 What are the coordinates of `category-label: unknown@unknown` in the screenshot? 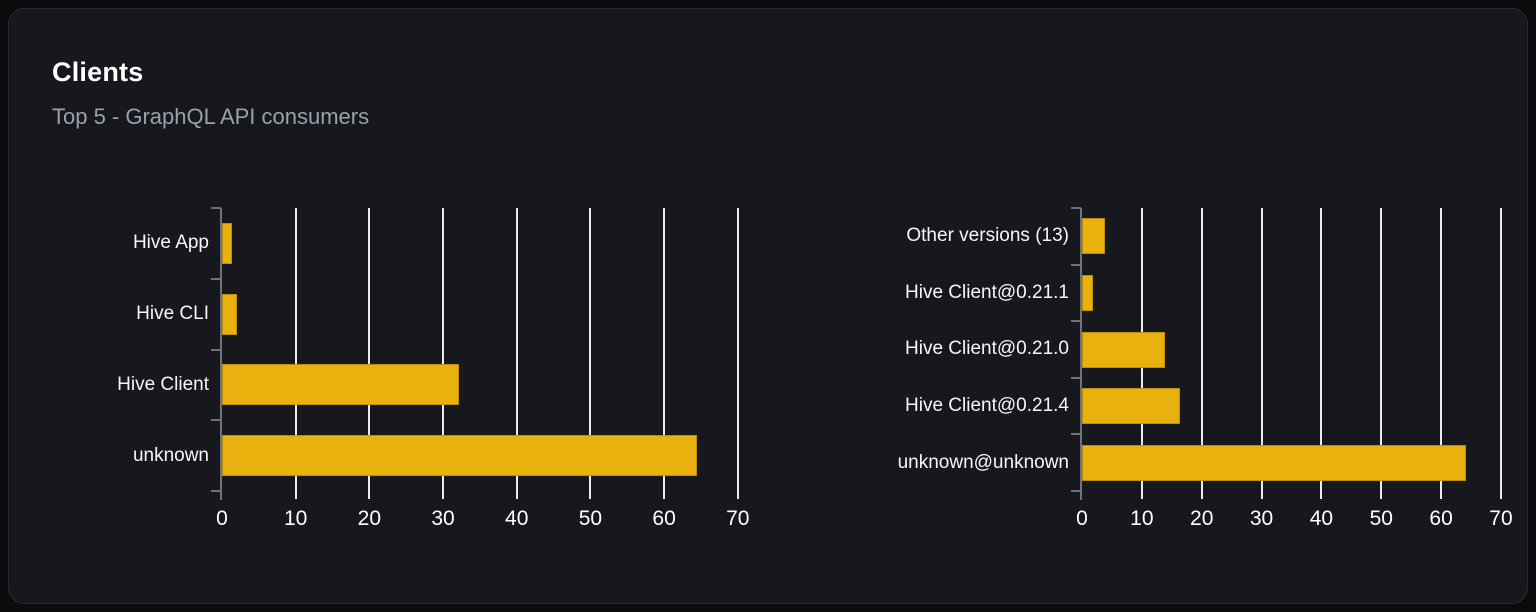 It's located at (983, 462).